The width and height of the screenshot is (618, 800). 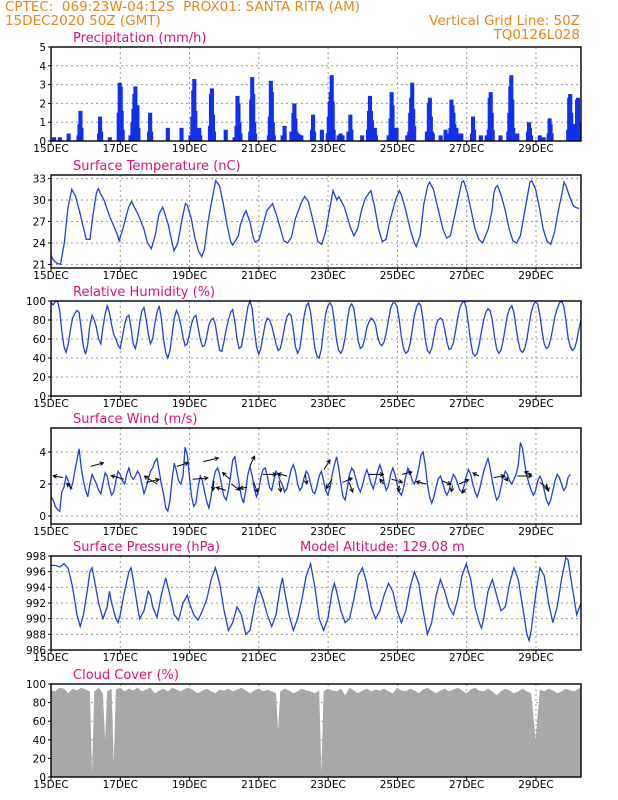 What do you see at coordinates (258, 532) in the screenshot?
I see `x-tick-label: 21DEC` at bounding box center [258, 532].